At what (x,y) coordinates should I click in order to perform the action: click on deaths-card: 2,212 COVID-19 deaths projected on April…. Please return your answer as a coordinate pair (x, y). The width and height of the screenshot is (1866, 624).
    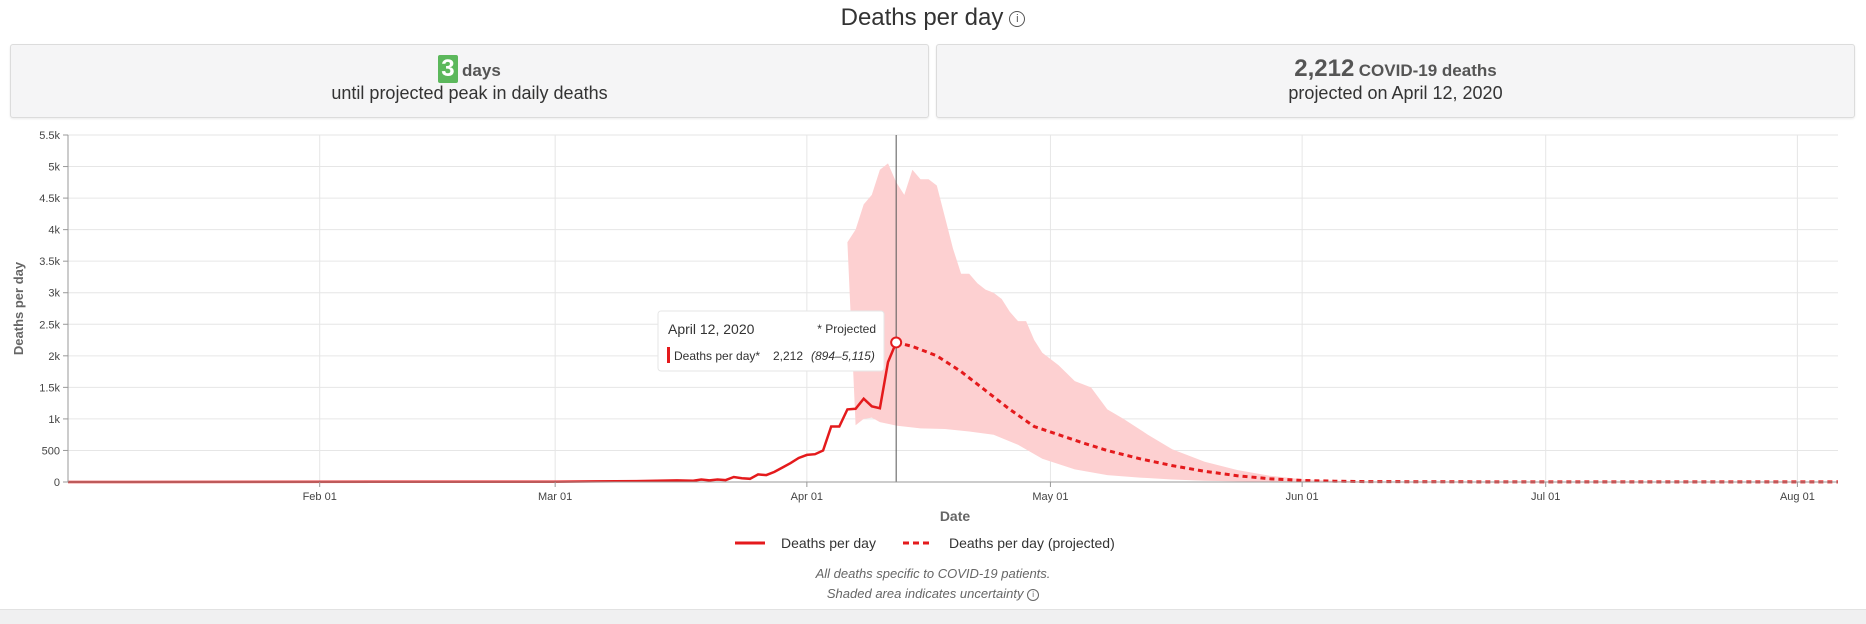
    Looking at the image, I should click on (1395, 81).